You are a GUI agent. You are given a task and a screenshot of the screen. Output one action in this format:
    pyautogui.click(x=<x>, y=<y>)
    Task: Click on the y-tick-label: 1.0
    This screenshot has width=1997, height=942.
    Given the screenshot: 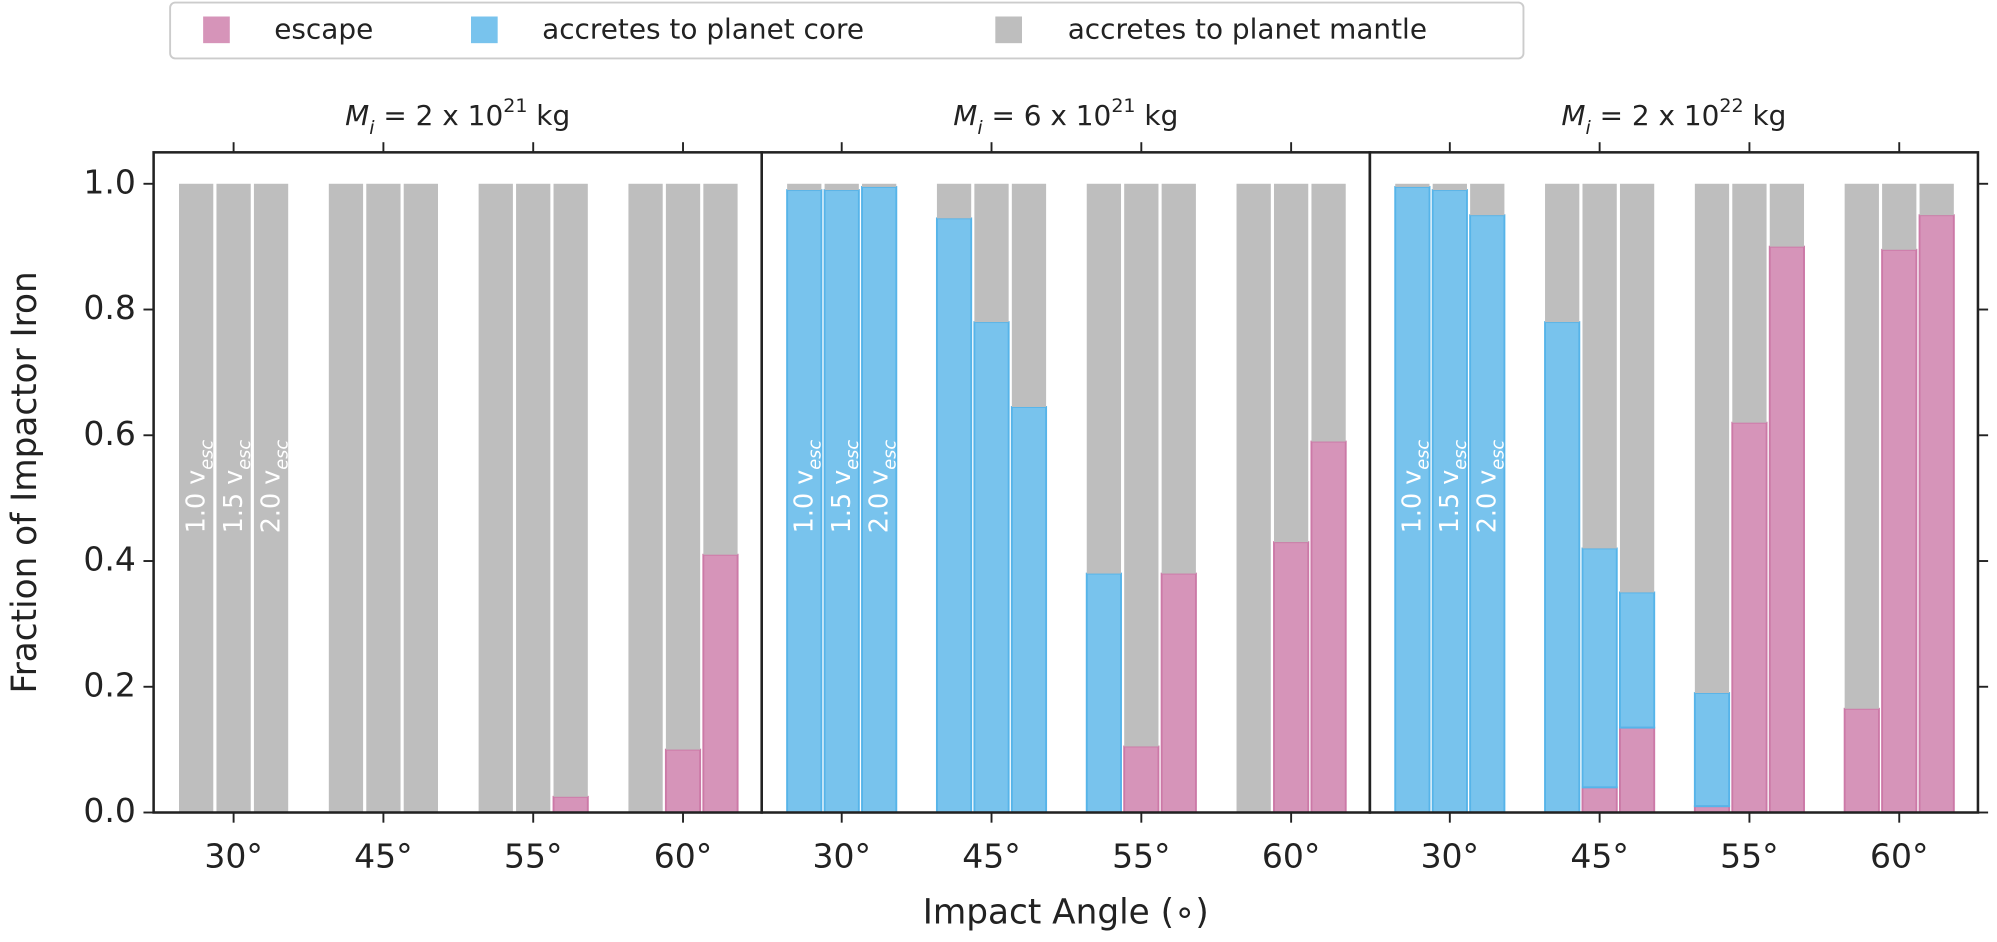 What is the action you would take?
    pyautogui.click(x=109, y=181)
    